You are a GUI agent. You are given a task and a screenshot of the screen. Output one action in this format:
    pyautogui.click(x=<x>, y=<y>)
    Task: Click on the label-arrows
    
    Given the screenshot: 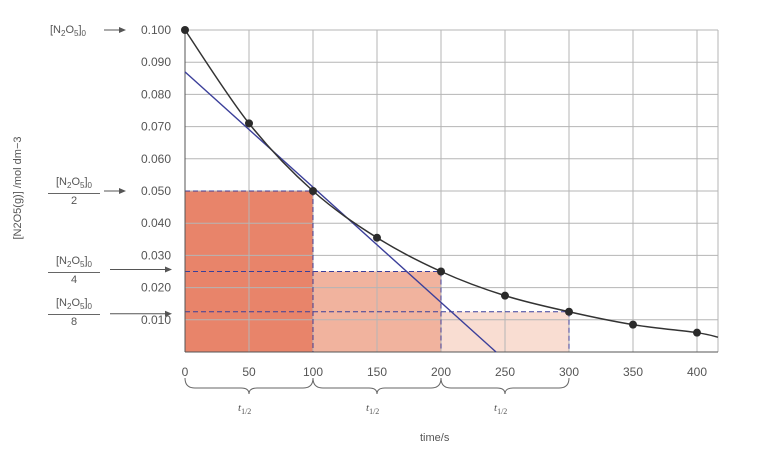 What is the action you would take?
    pyautogui.click(x=138, y=172)
    